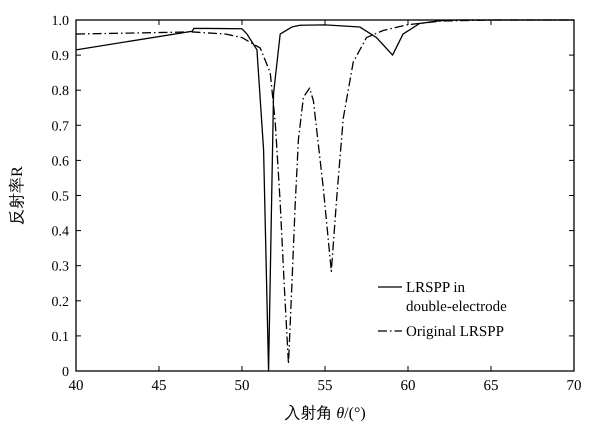  Describe the element at coordinates (60, 162) in the screenshot. I see `y-tick-label: 0.6` at that location.